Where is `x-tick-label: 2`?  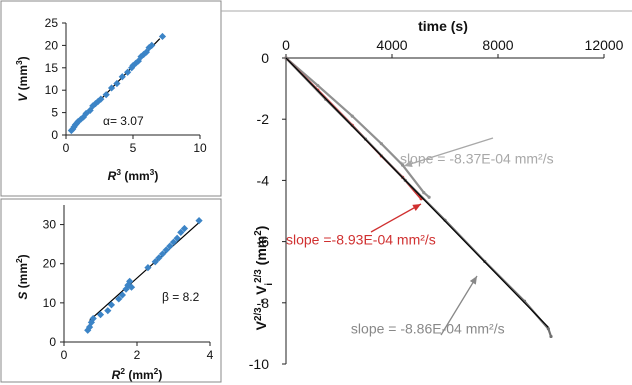
x-tick-label: 2 is located at coordinates (137, 355).